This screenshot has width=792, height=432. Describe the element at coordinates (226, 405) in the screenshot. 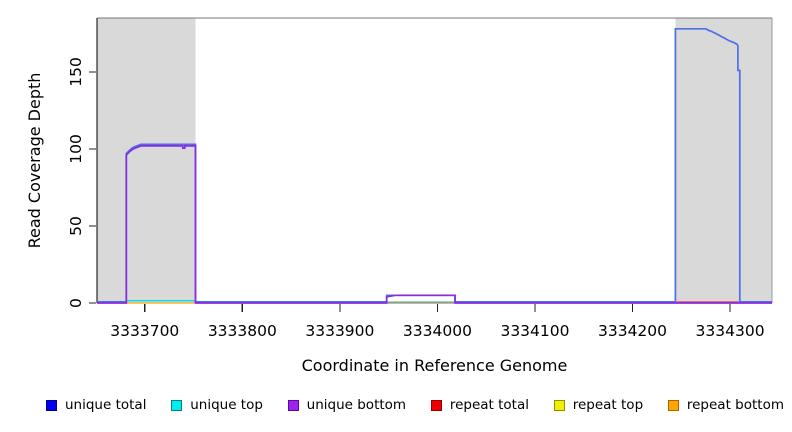

I see `legend-label-unique-top: unique top` at that location.